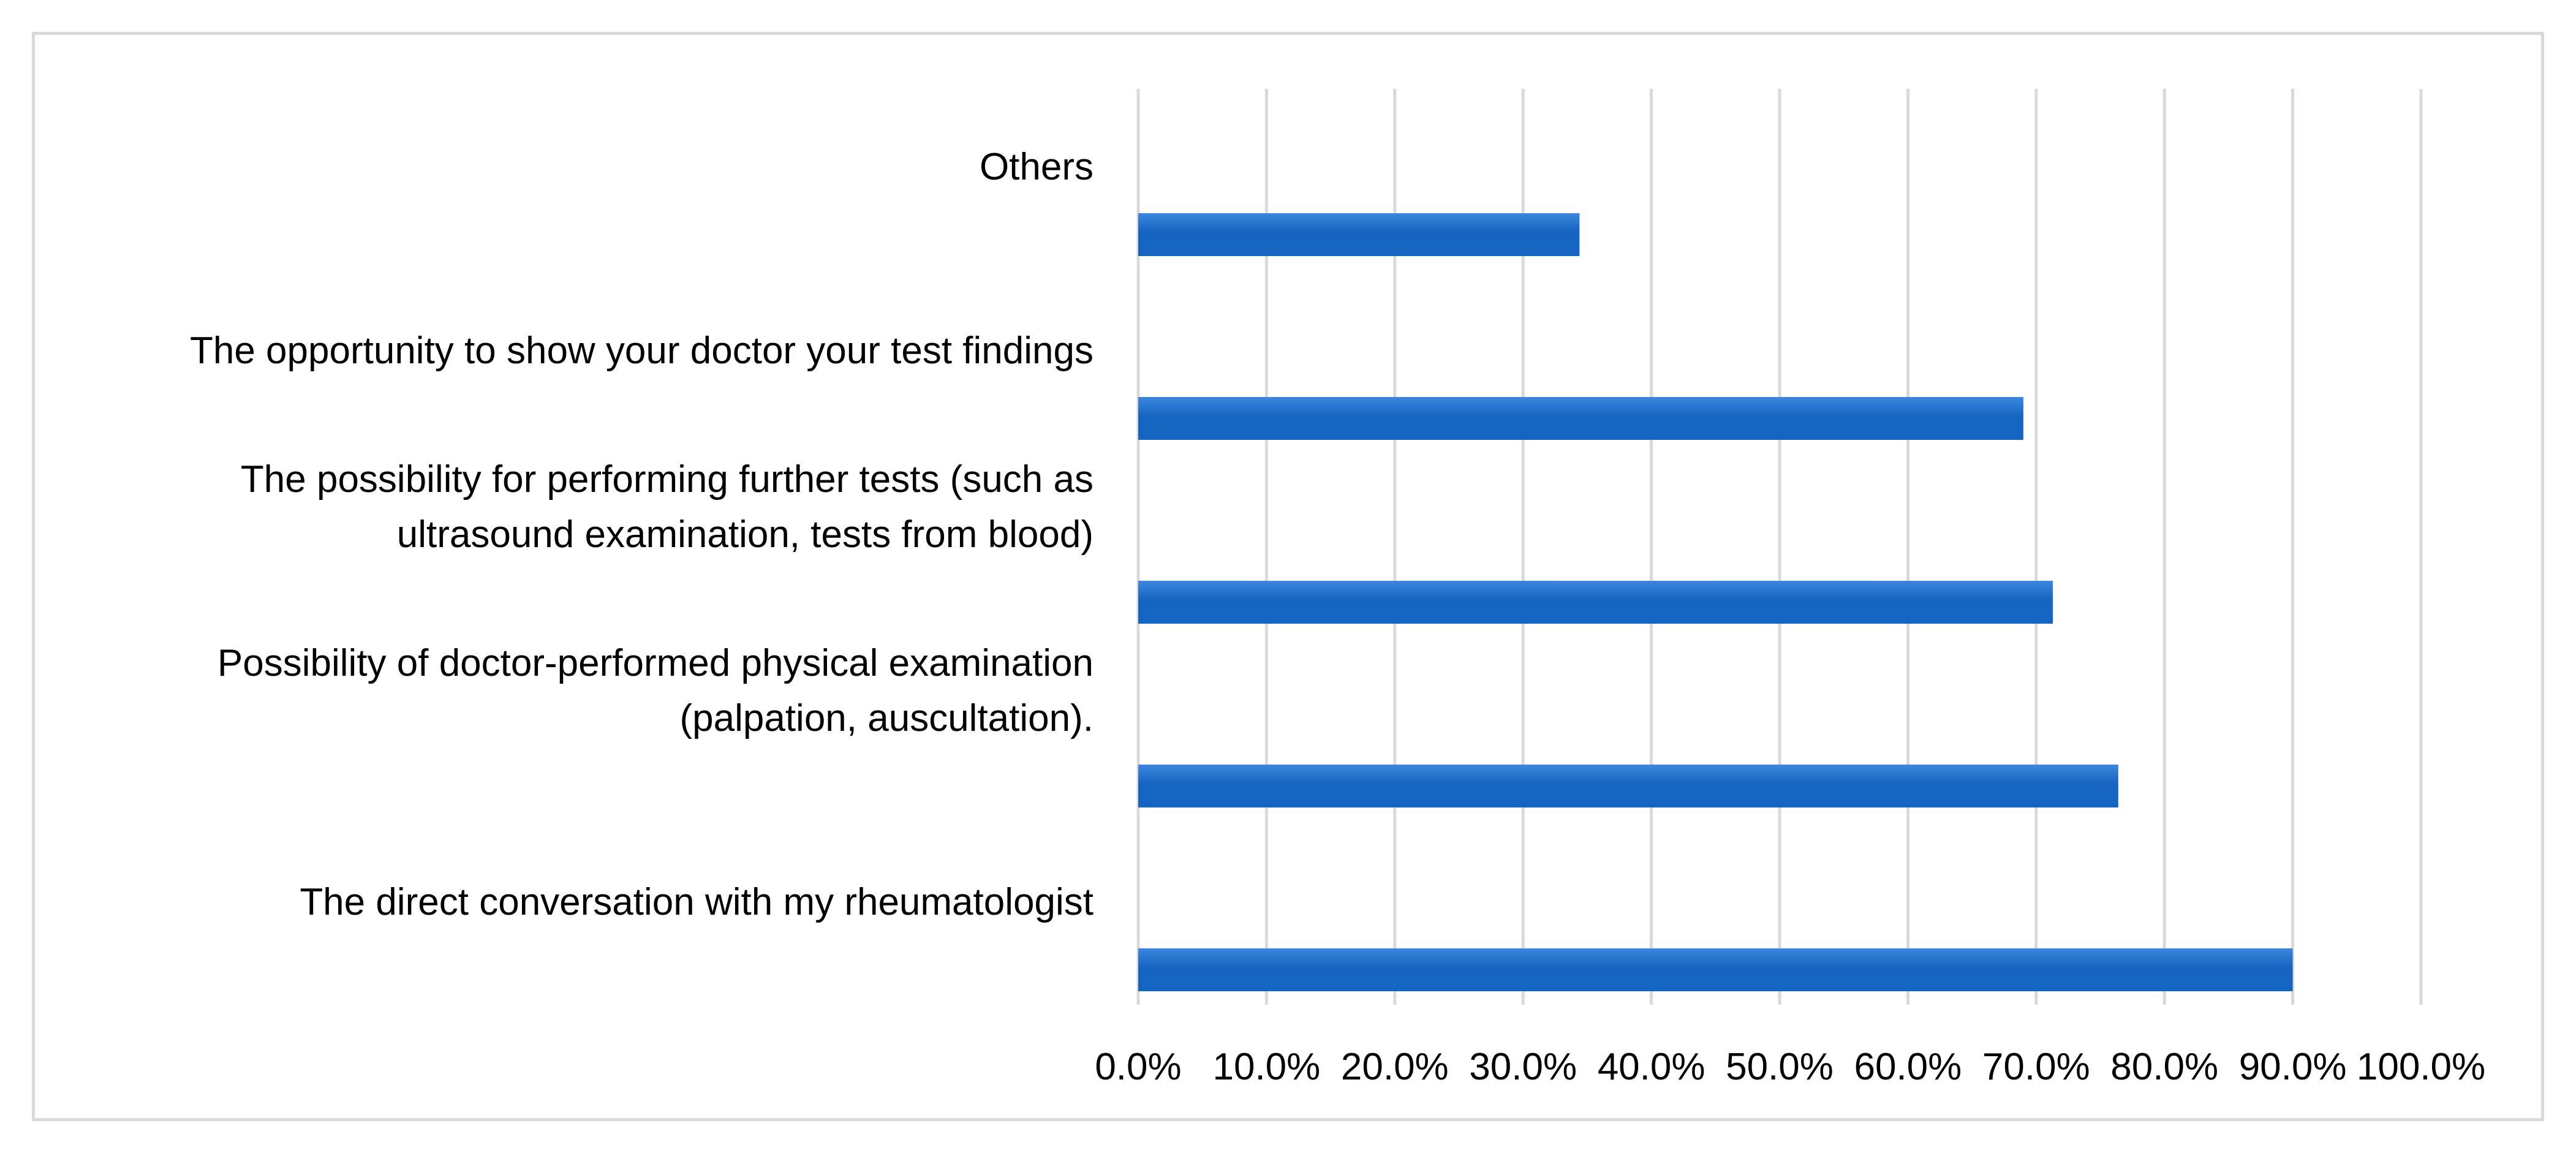  What do you see at coordinates (1138, 1067) in the screenshot?
I see `x-tick-label: 0.0%` at bounding box center [1138, 1067].